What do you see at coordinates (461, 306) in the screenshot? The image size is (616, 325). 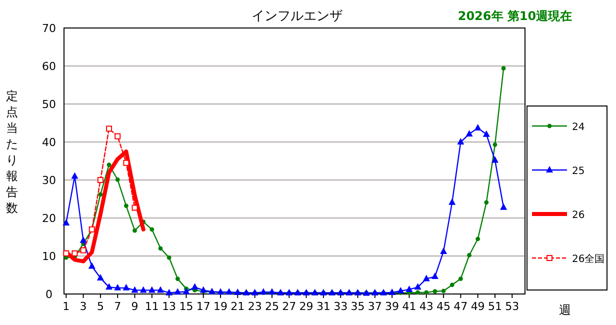 I see `x-tick-label: 47` at bounding box center [461, 306].